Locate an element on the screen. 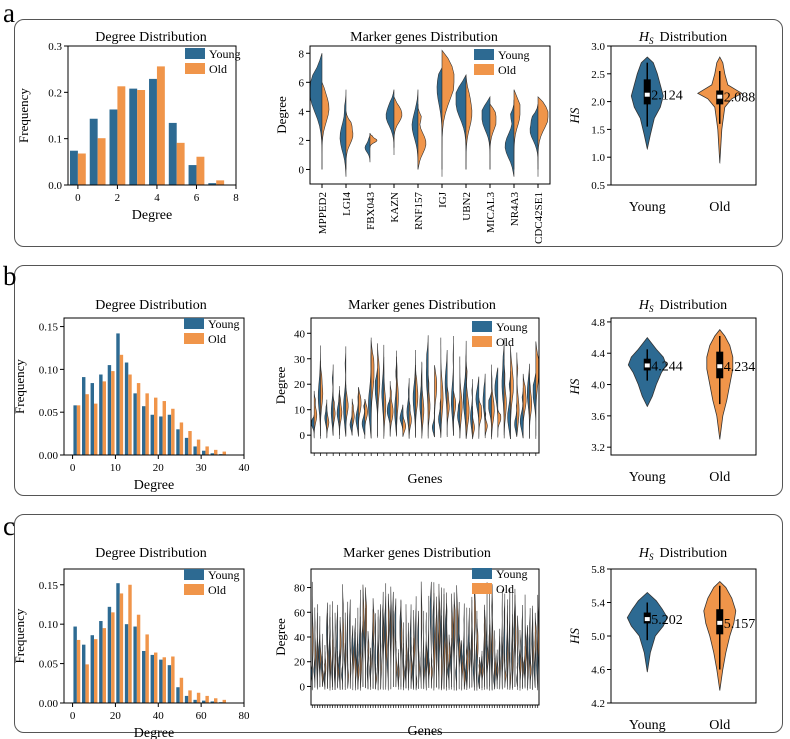 Image resolution: width=790 pixels, height=739 pixels. b-hs-ytick-label: 4.8 is located at coordinates (598, 323).